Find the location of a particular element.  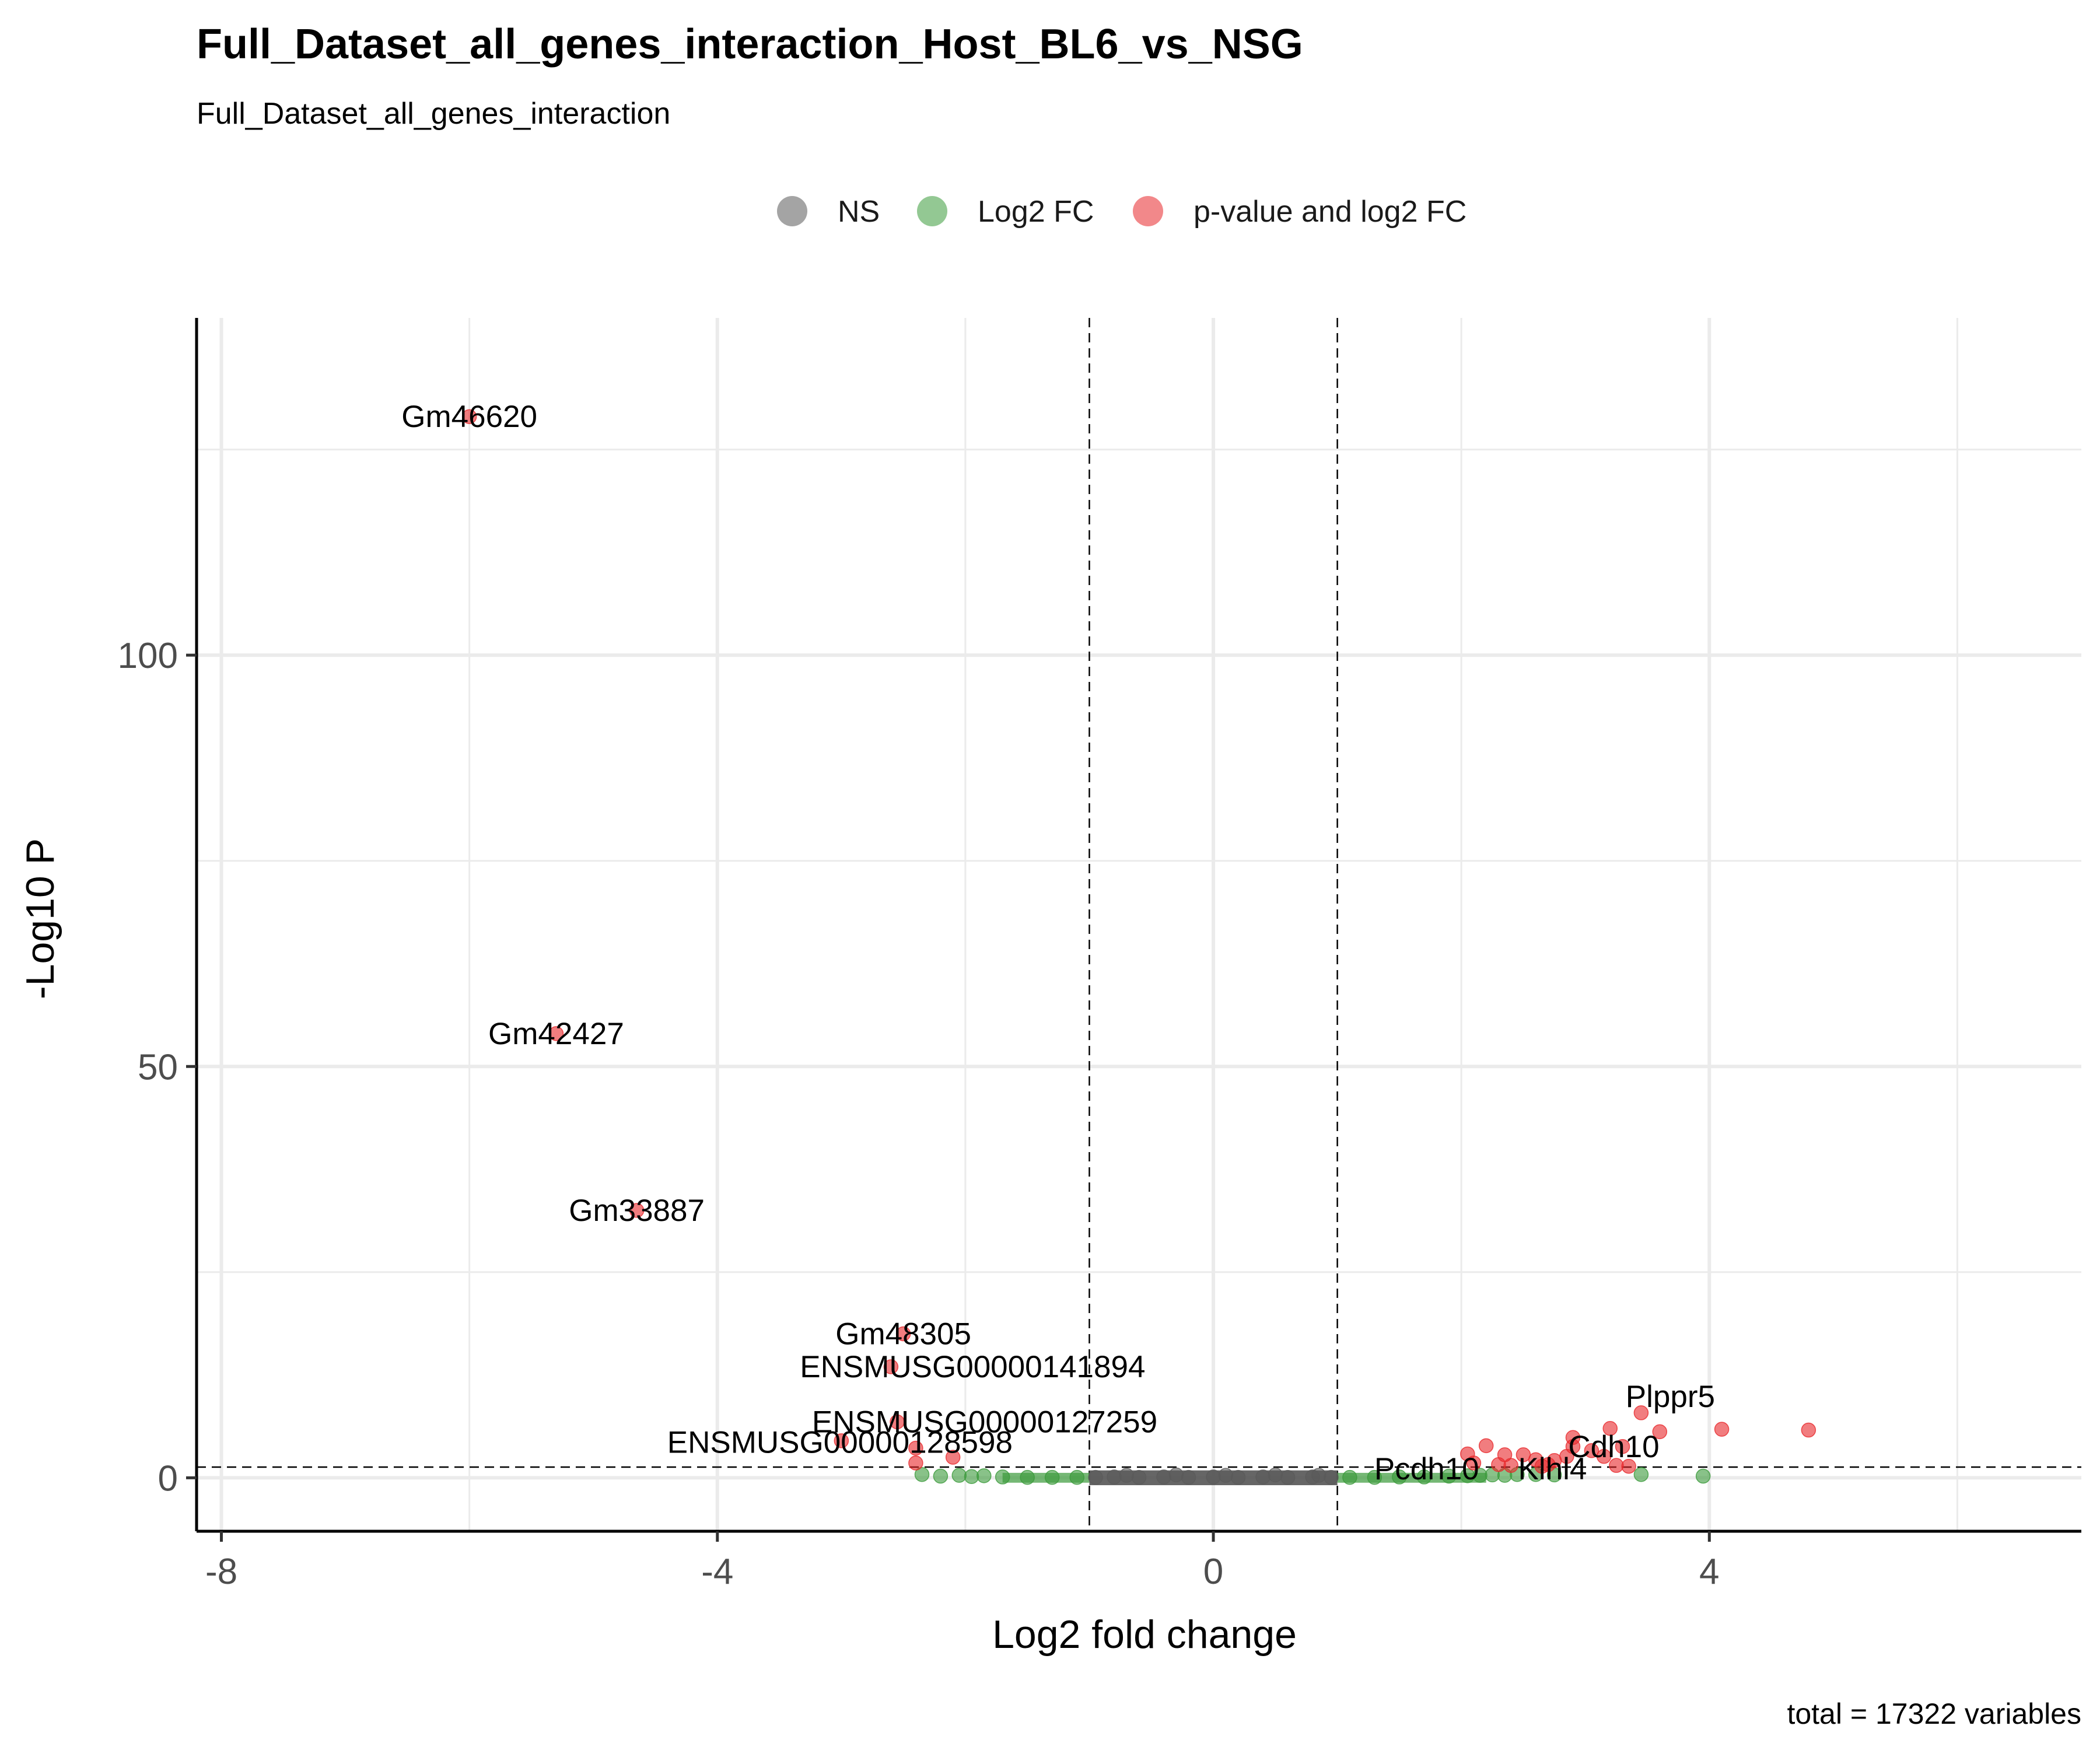

caption: total = 17322 variables is located at coordinates (1934, 1714).